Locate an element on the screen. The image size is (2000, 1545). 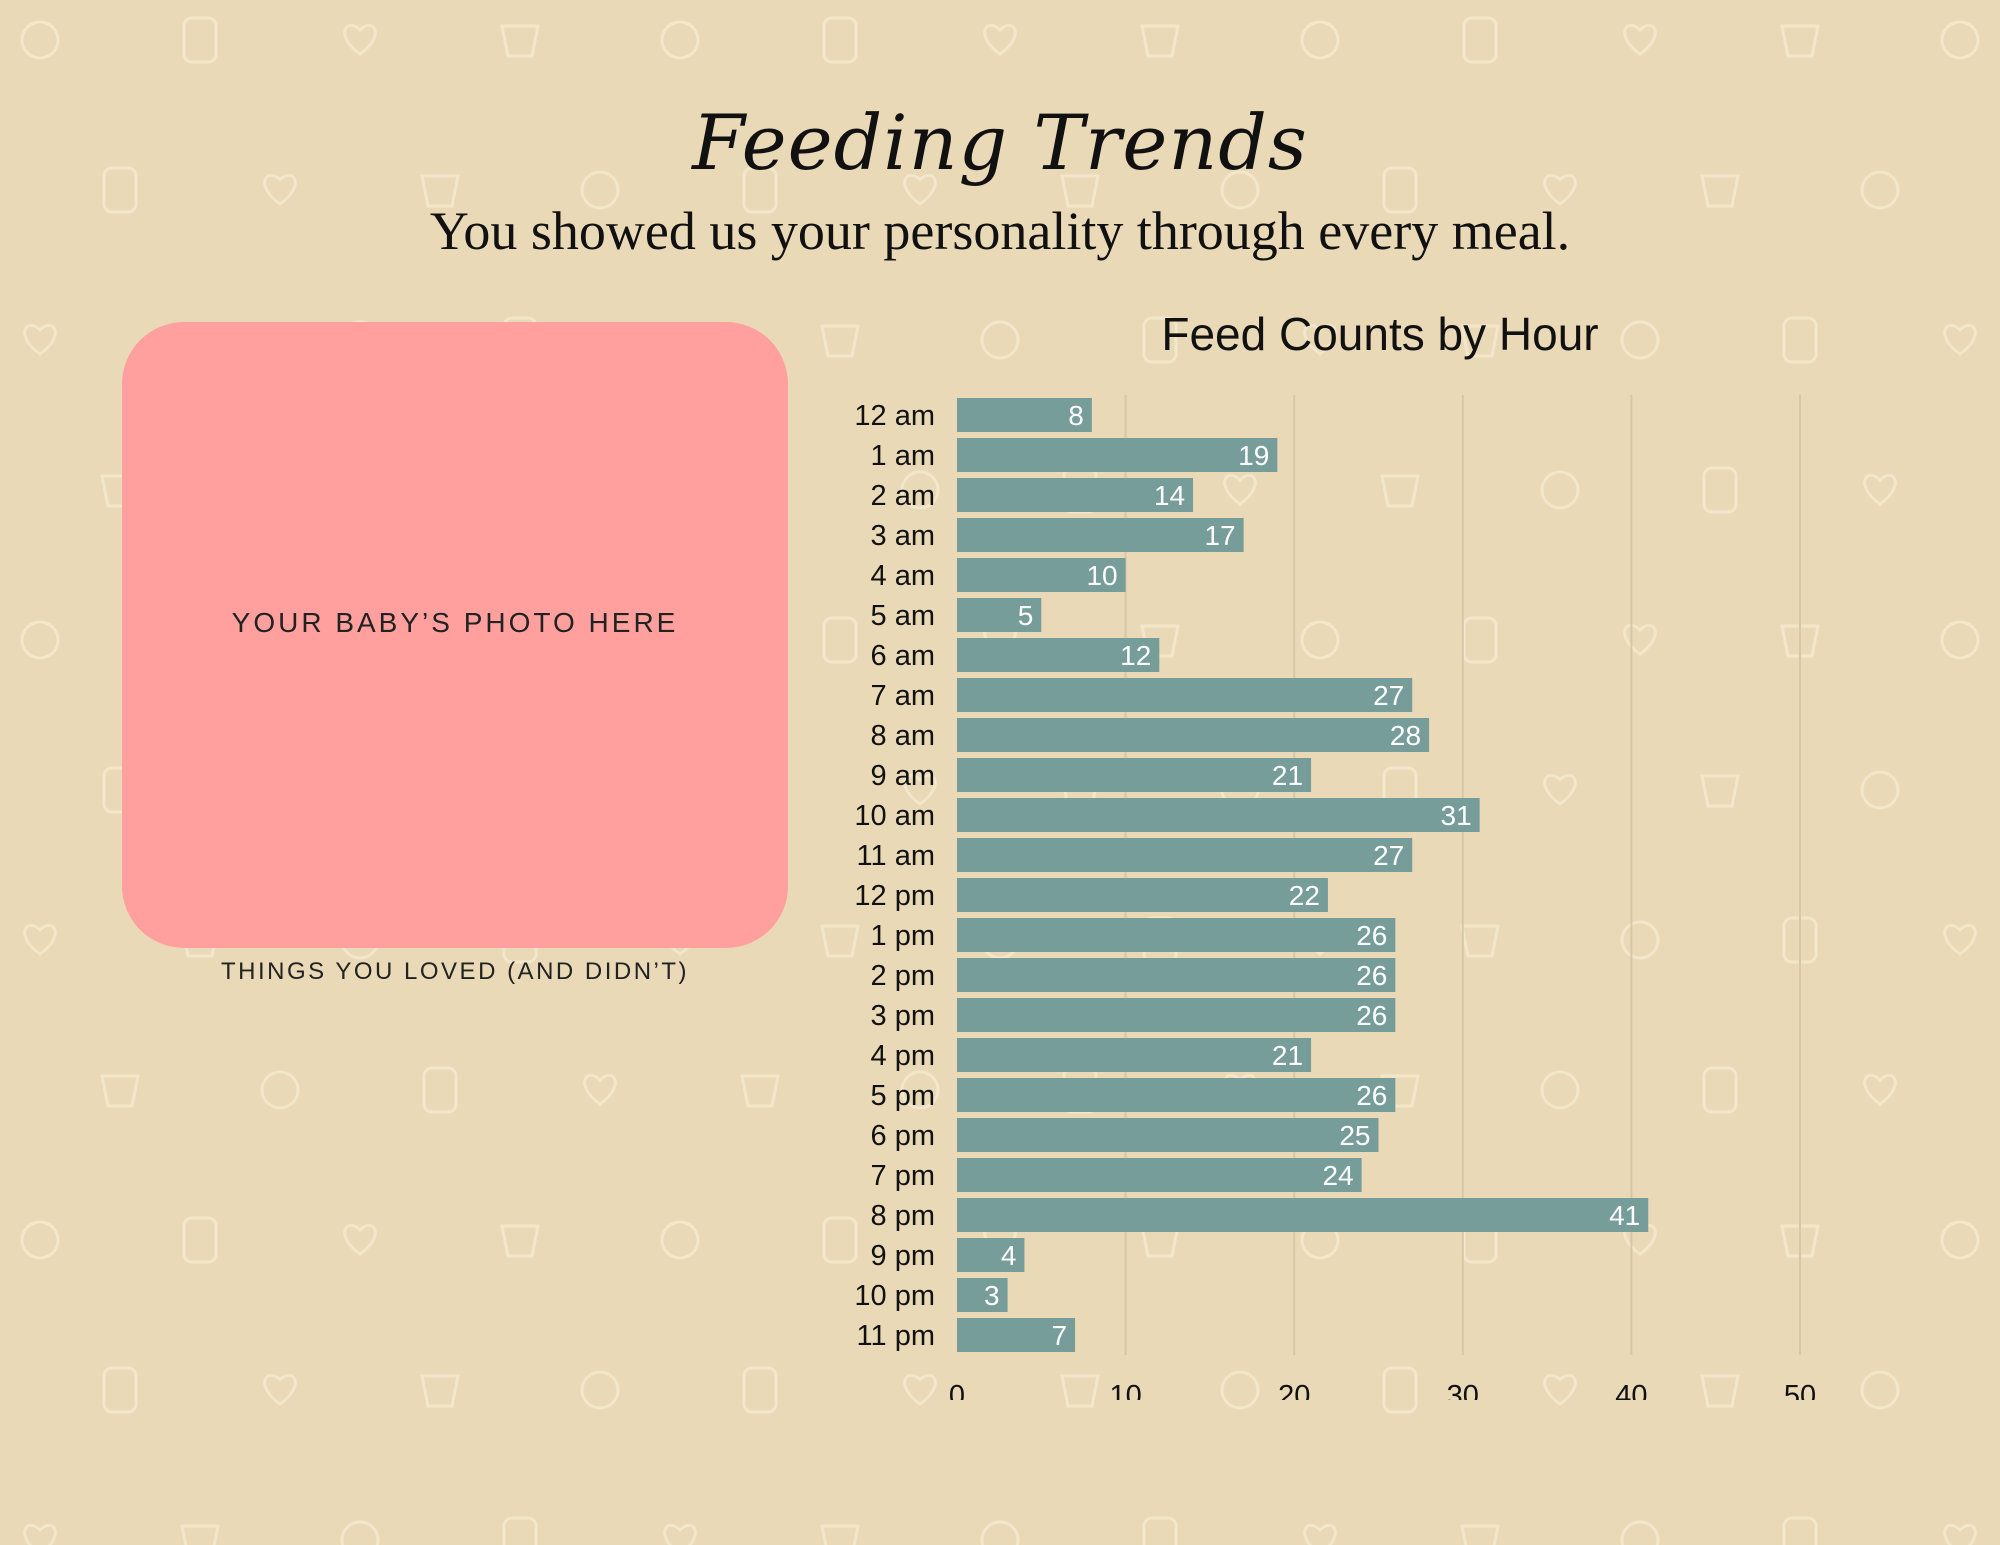
data-label: 7 is located at coordinates (1059, 1335).